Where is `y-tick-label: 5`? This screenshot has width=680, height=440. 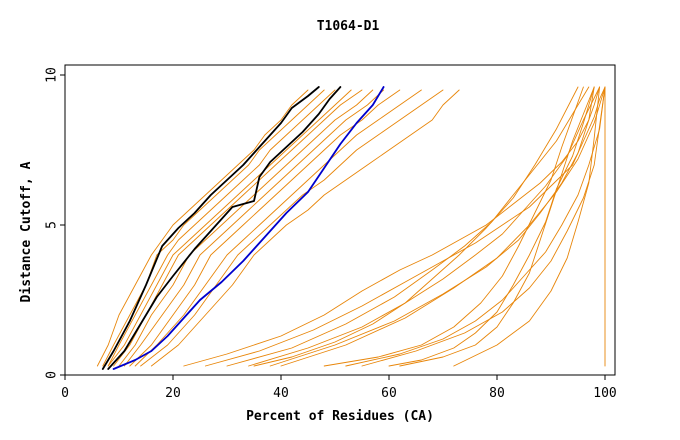 y-tick-label: 5 is located at coordinates (52, 225).